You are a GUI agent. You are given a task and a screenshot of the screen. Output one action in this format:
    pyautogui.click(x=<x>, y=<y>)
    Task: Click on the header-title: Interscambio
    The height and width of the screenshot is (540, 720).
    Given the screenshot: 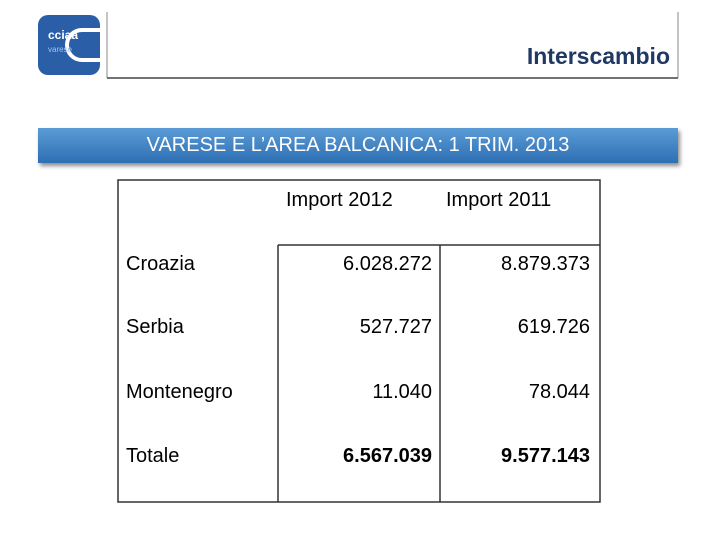 What is the action you would take?
    pyautogui.click(x=598, y=56)
    